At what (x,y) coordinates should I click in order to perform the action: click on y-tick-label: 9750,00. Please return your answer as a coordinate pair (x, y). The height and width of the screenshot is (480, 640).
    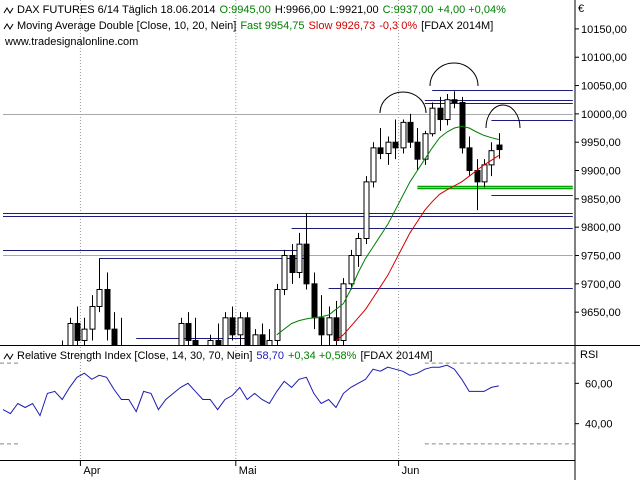
    Looking at the image, I should click on (601, 256).